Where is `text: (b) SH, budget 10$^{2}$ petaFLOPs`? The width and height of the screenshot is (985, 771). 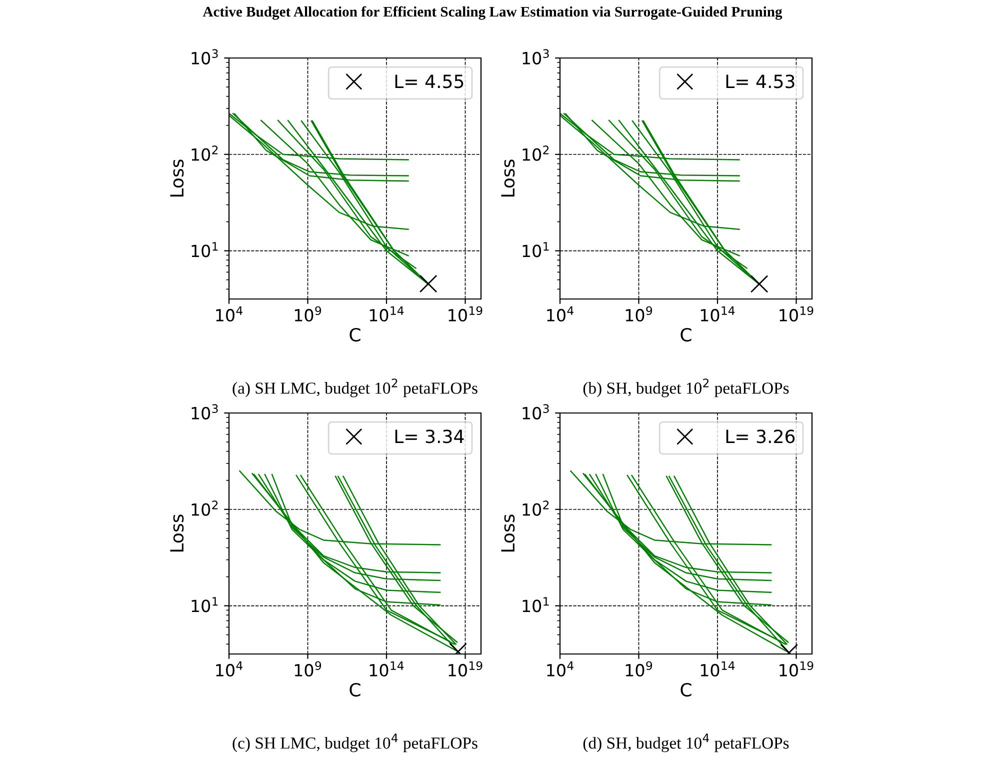
text: (b) SH, budget 10$^{2}$ petaFLOPs is located at coordinates (686, 388).